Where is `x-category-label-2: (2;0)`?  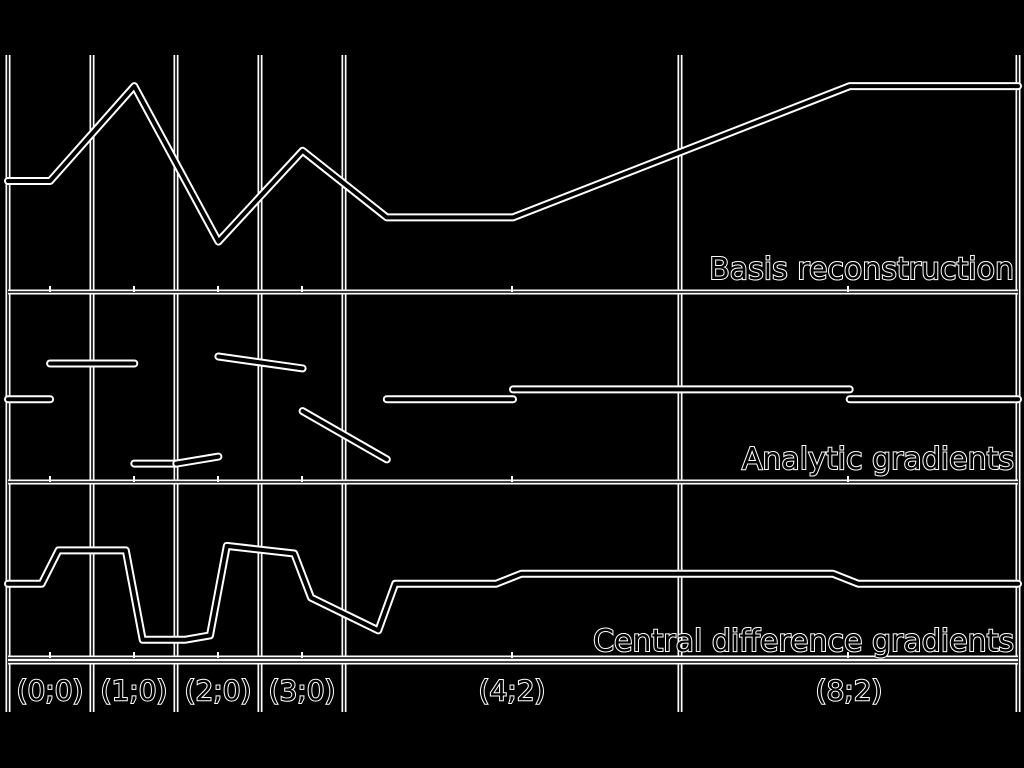 x-category-label-2: (2;0) is located at coordinates (218, 690).